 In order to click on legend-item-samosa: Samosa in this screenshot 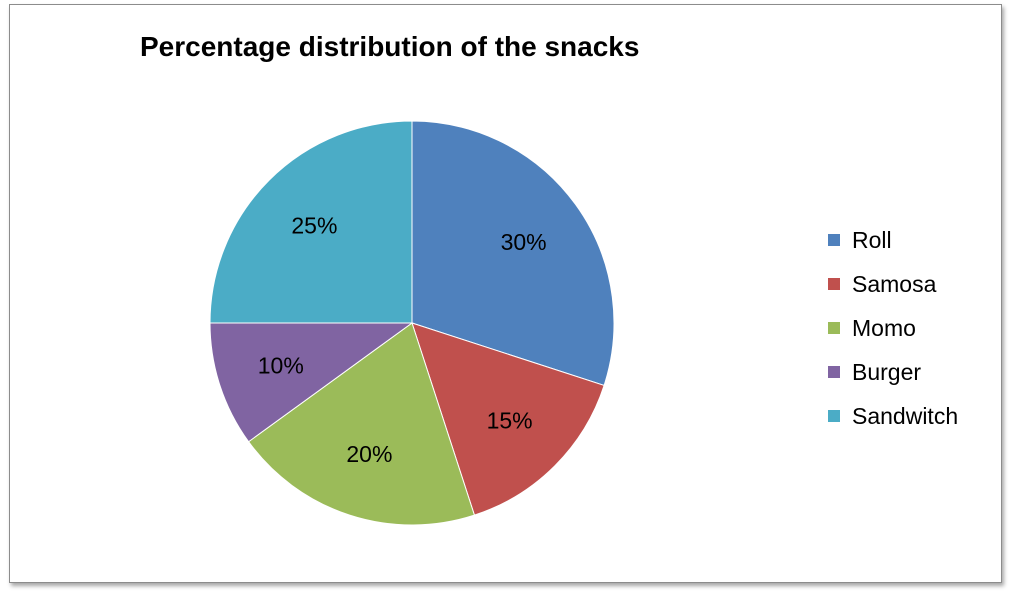, I will do `click(893, 284)`.